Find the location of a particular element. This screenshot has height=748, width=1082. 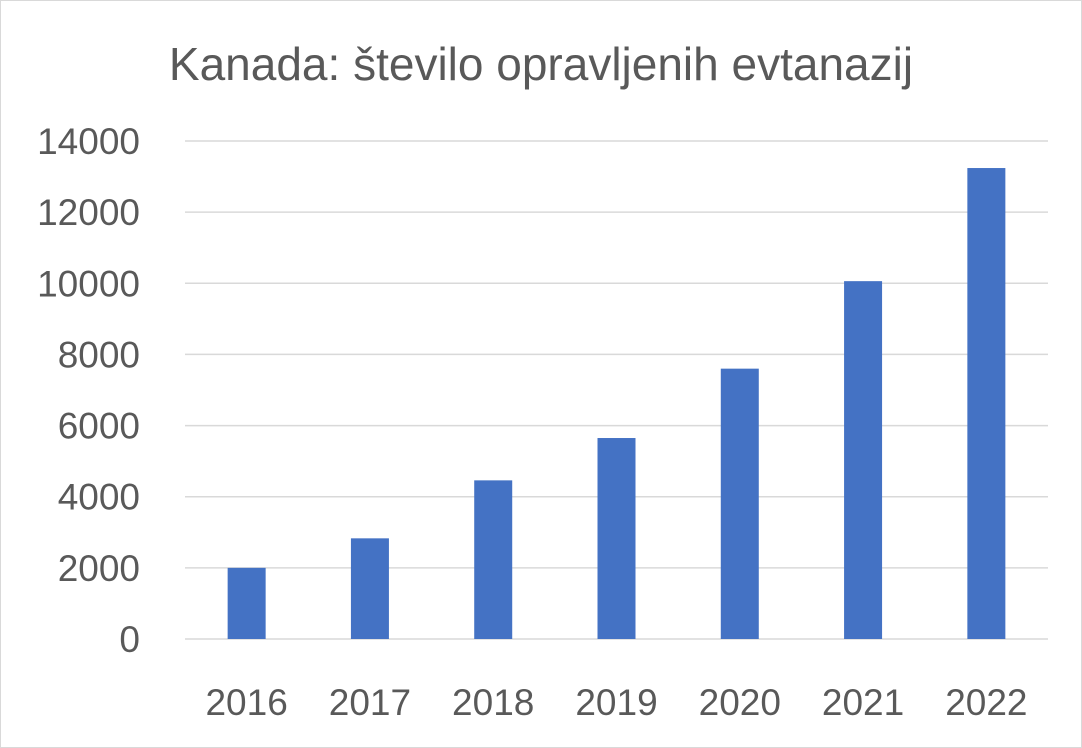

x-tick-label: 2016 is located at coordinates (246, 702).